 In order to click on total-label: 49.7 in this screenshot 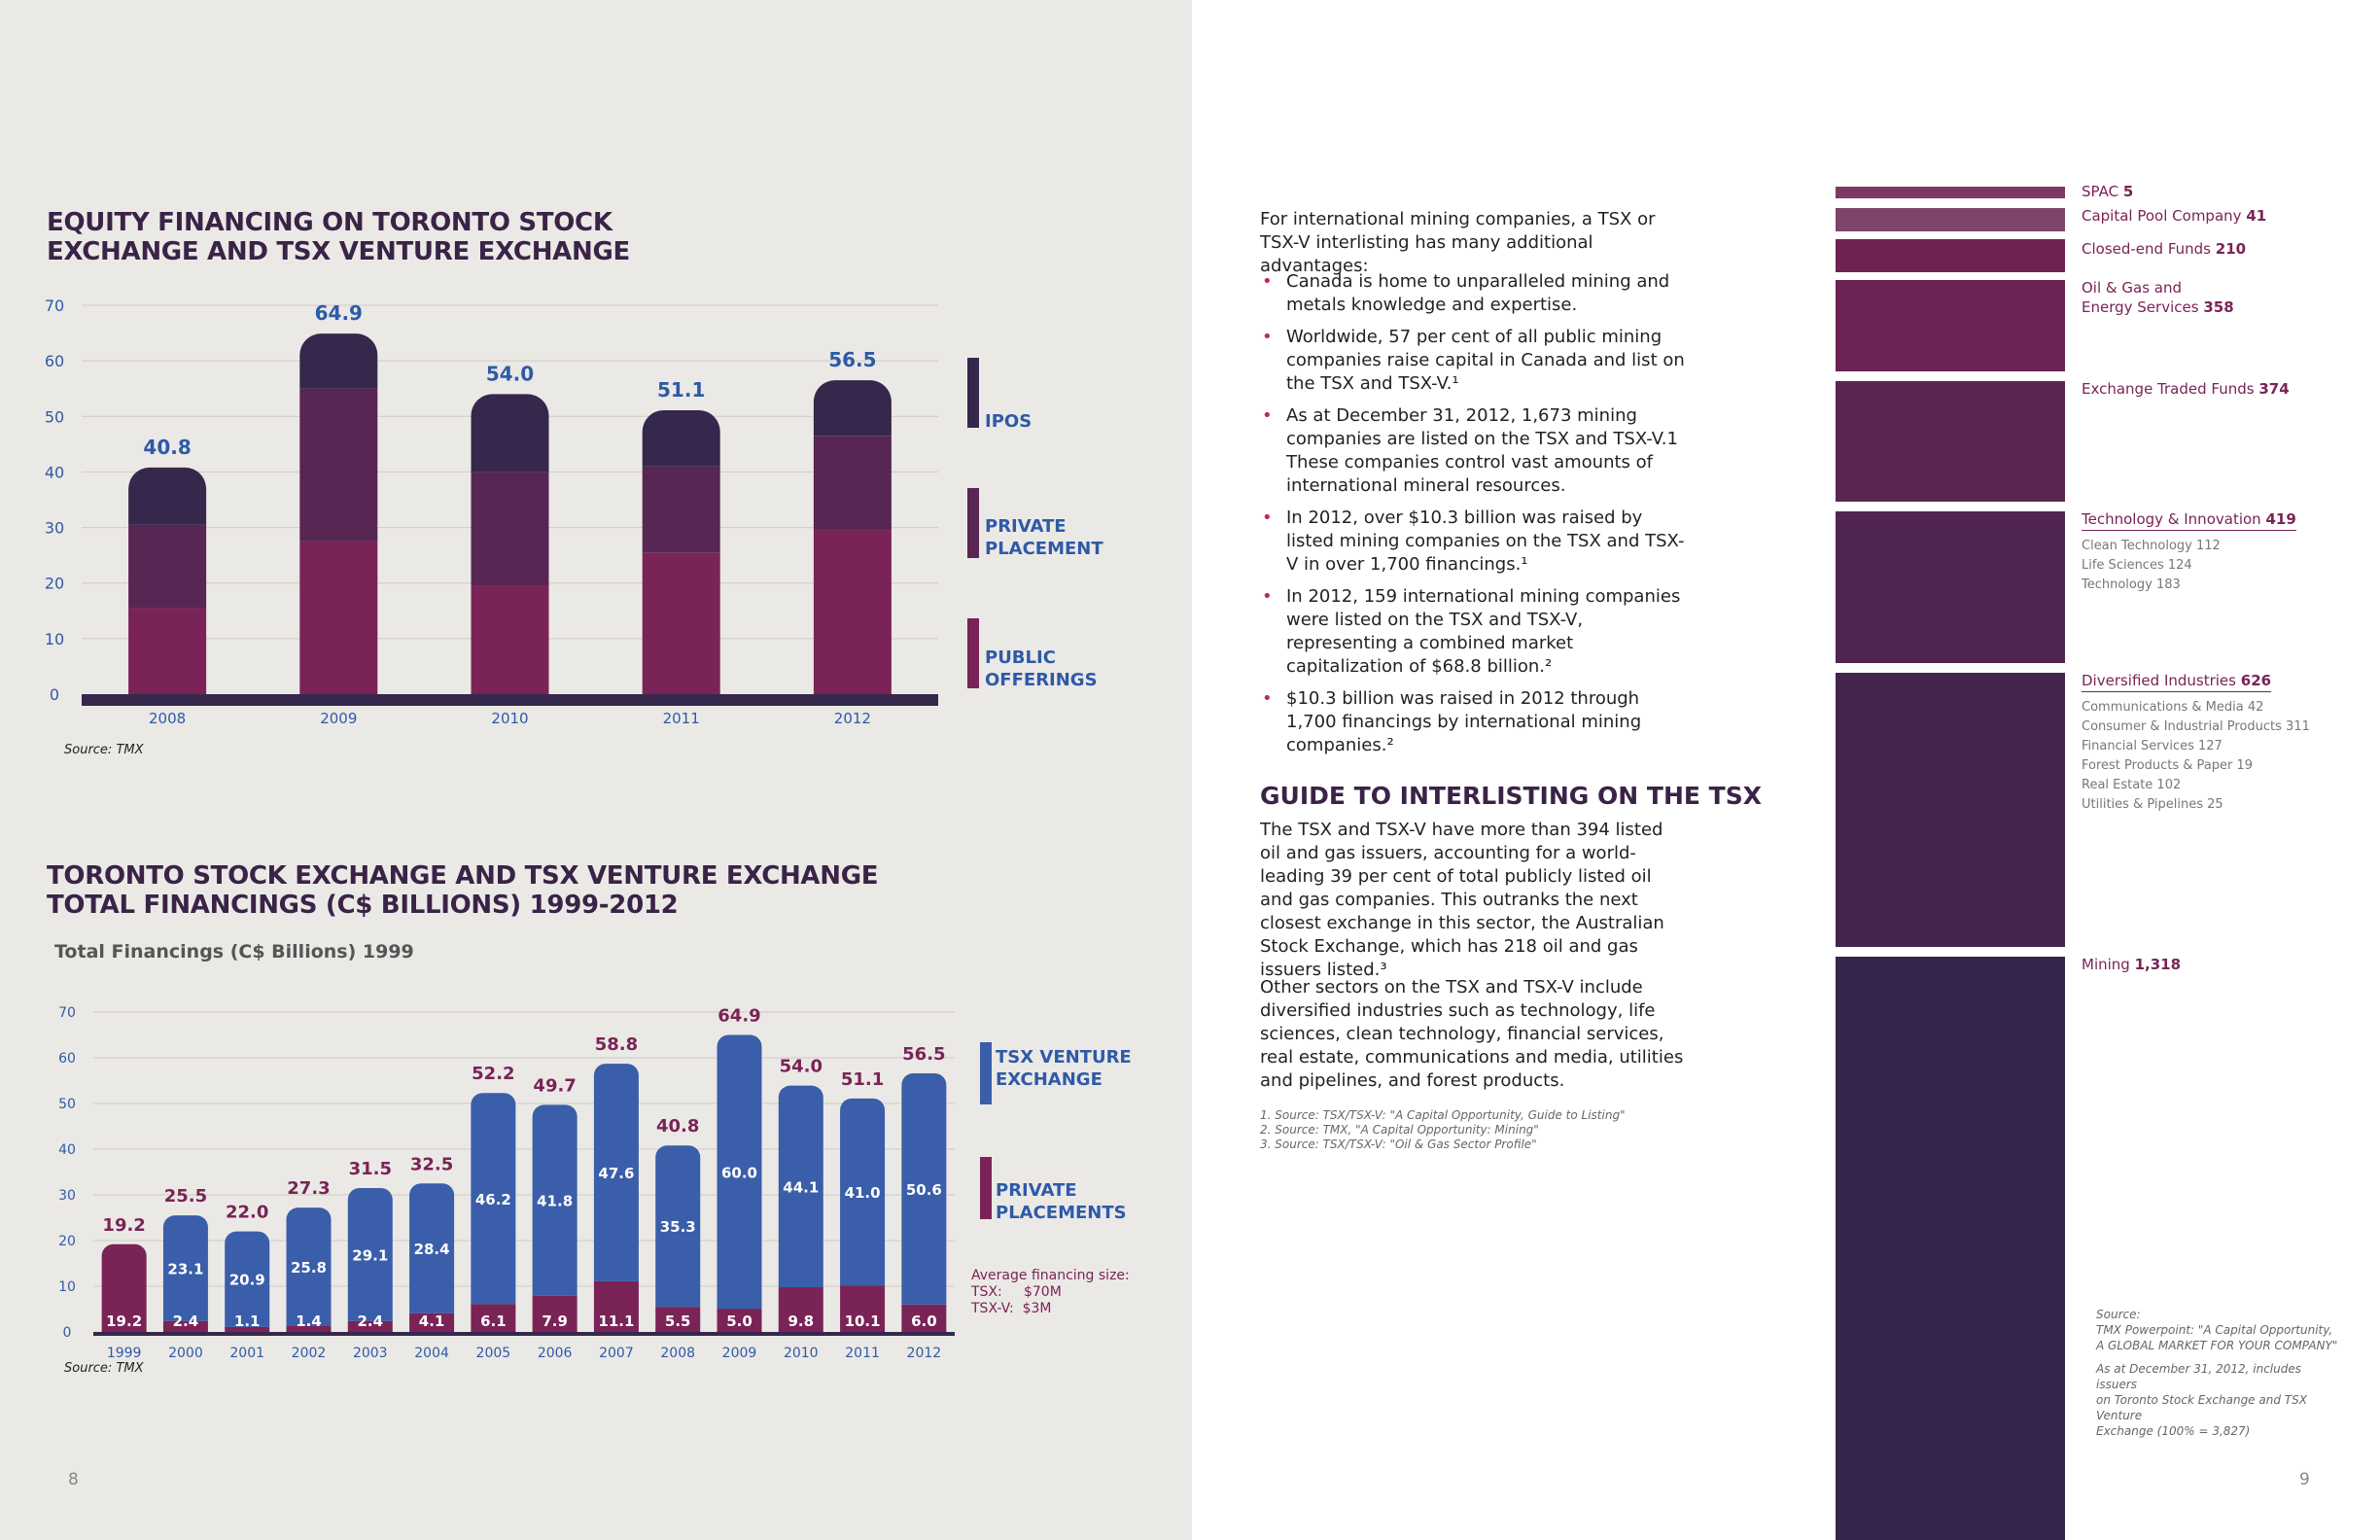, I will do `click(554, 1085)`.